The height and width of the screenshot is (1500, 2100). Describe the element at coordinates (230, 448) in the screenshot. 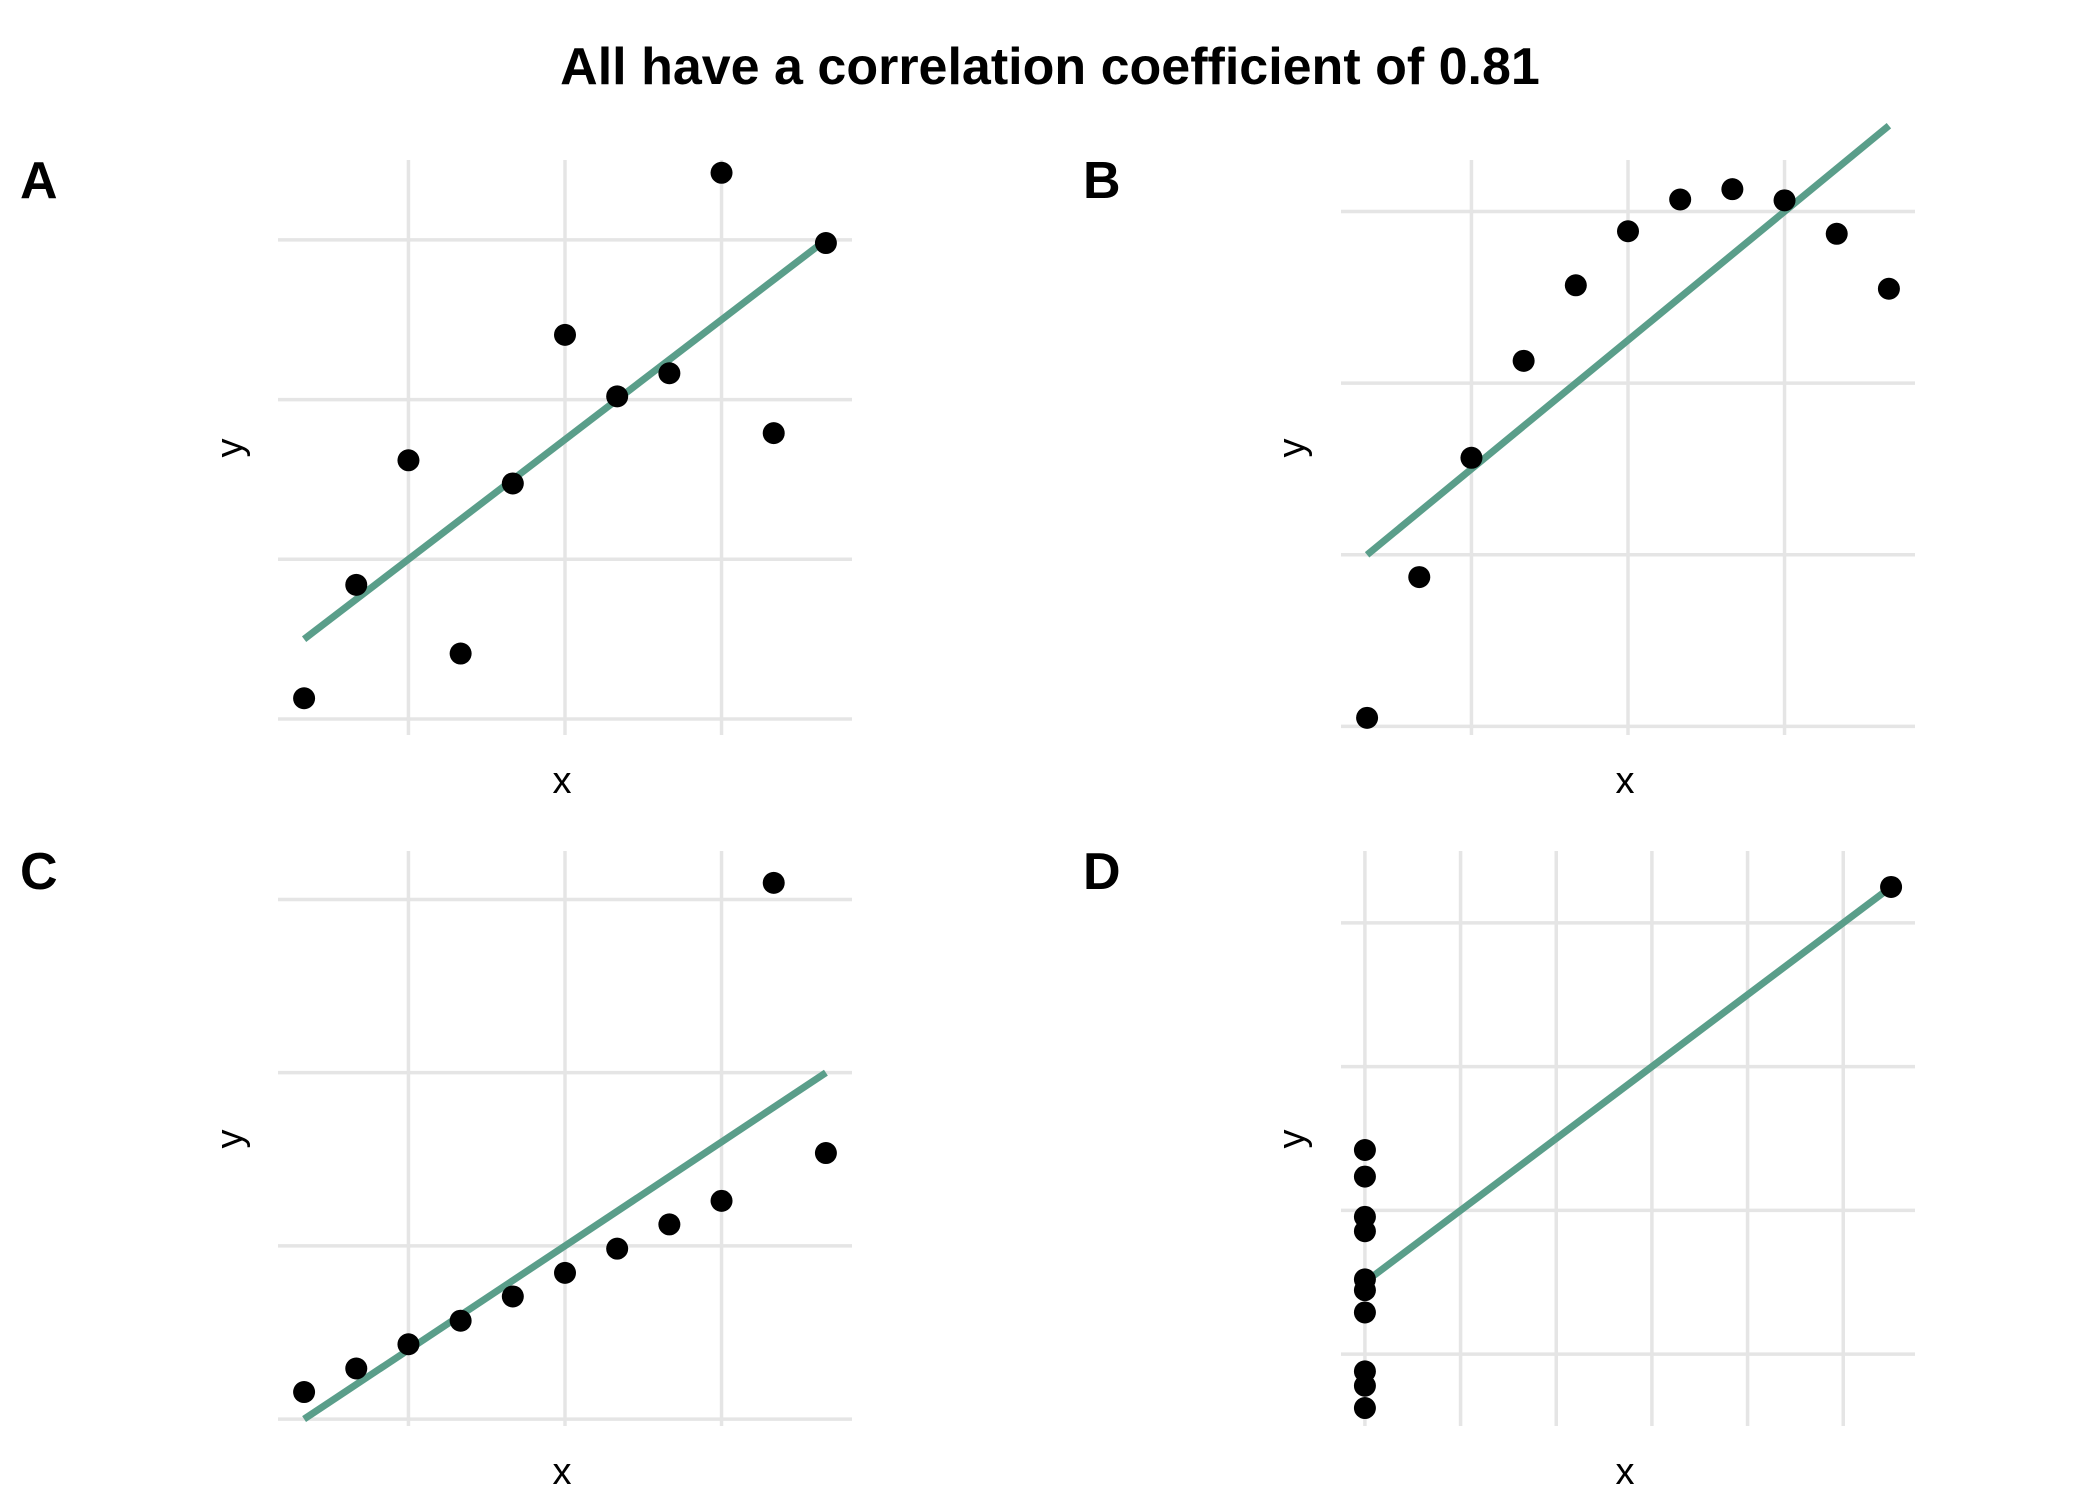

I see `y-axis-label-a: y` at that location.